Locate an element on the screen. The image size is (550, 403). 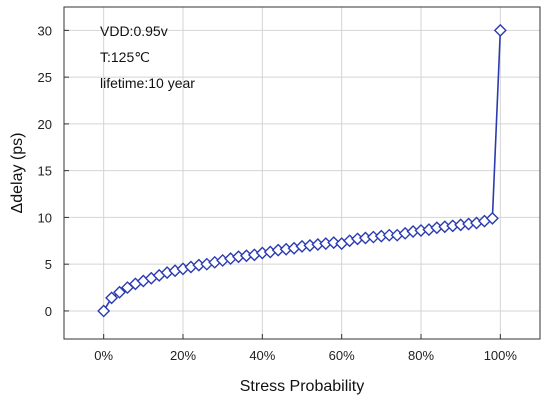
y-tick-label: 0 is located at coordinates (48, 311).